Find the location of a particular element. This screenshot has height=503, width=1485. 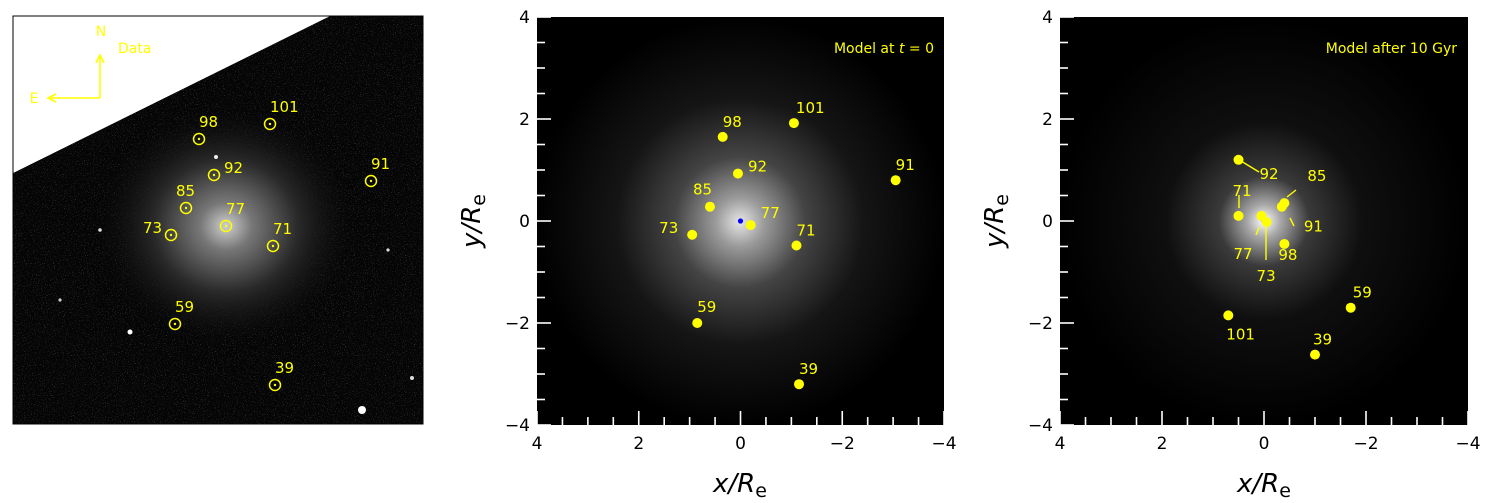

marker-label-91: 91 is located at coordinates (380, 164).